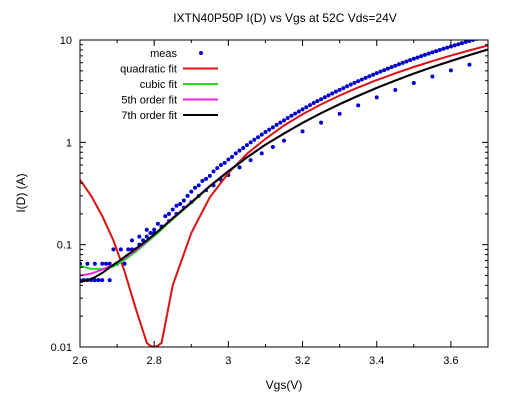 The width and height of the screenshot is (525, 400). I want to click on y-tick-label: 1, so click(69, 143).